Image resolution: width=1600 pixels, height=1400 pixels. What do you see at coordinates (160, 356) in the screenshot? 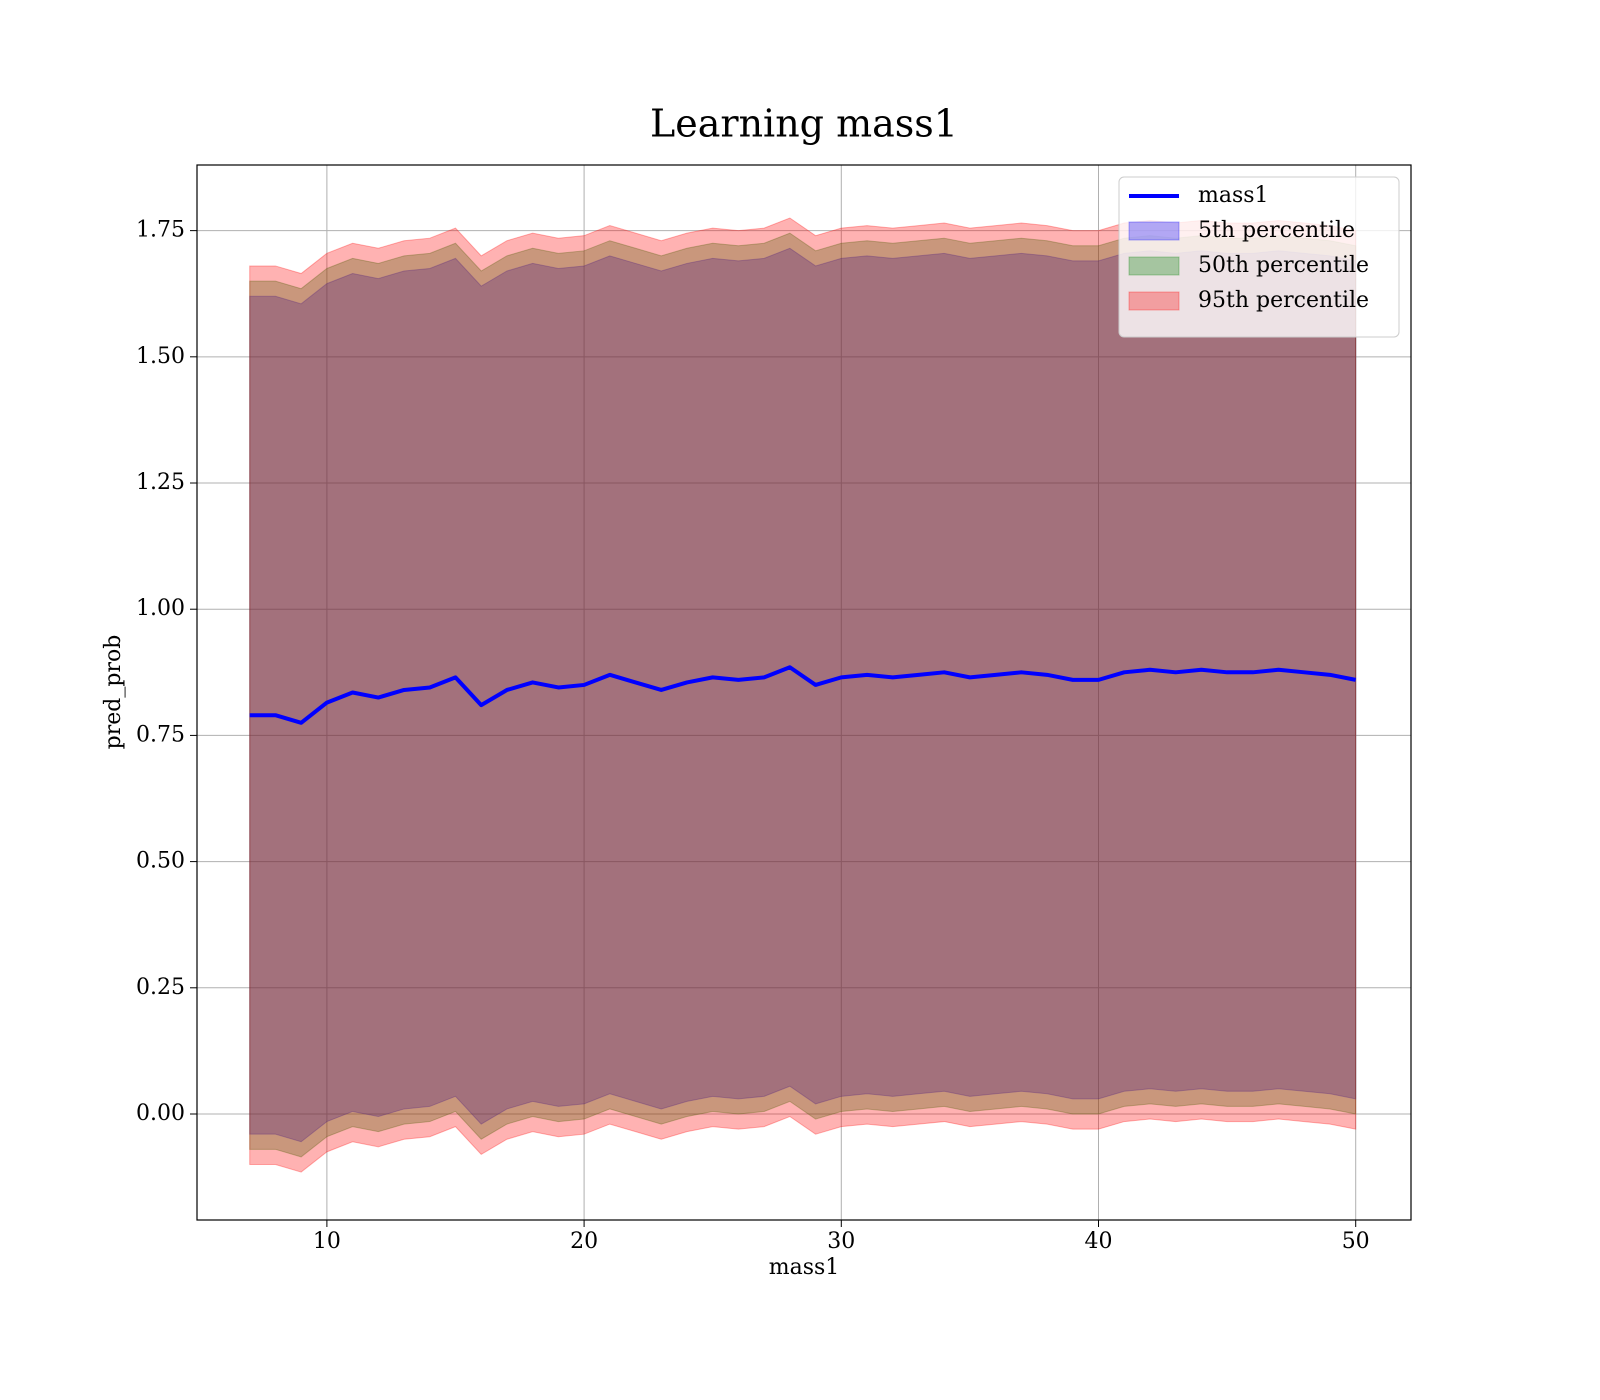
I see `y-tick-label: 1.50` at bounding box center [160, 356].